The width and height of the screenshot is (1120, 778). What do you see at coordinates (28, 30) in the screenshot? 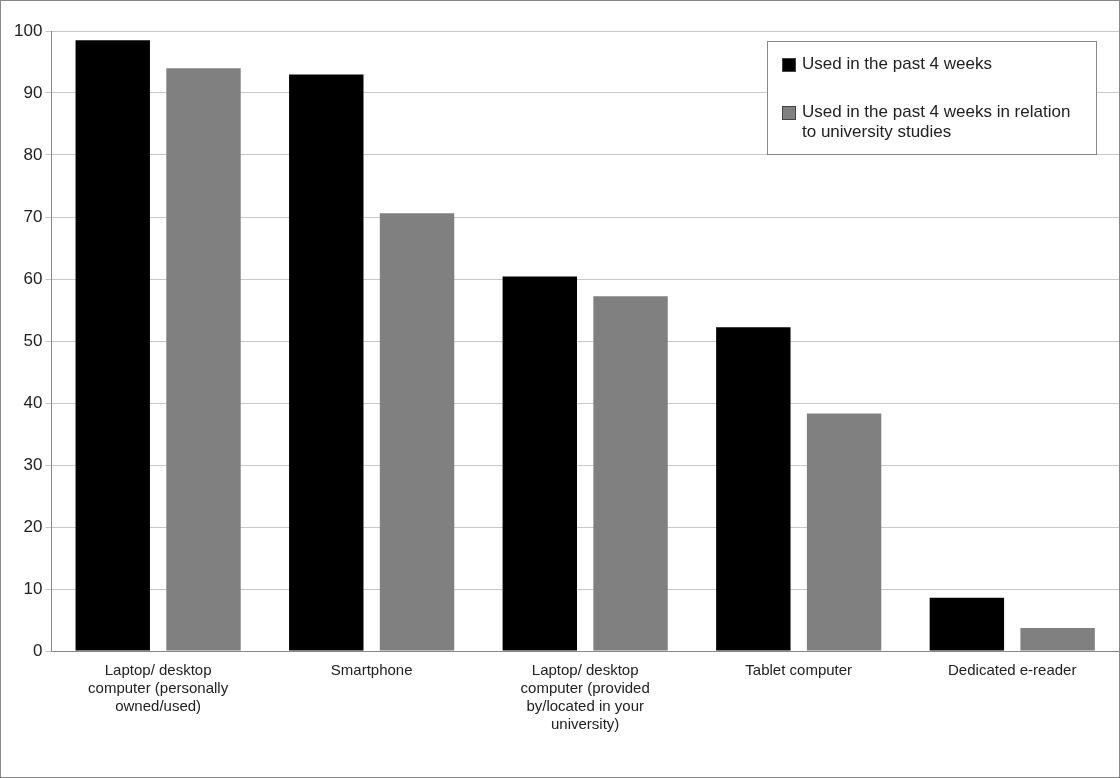
I see `y-tick-label: 100` at bounding box center [28, 30].